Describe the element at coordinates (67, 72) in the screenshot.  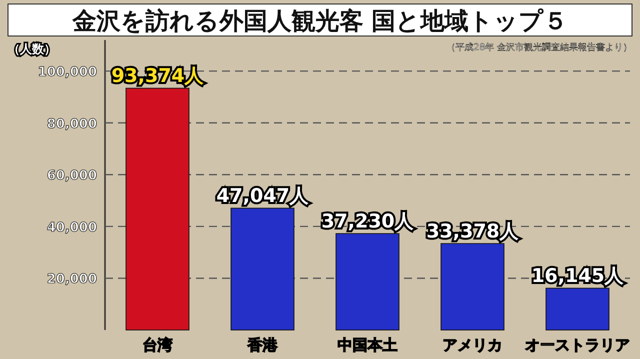
I see `y-tick-label: 100,000` at that location.